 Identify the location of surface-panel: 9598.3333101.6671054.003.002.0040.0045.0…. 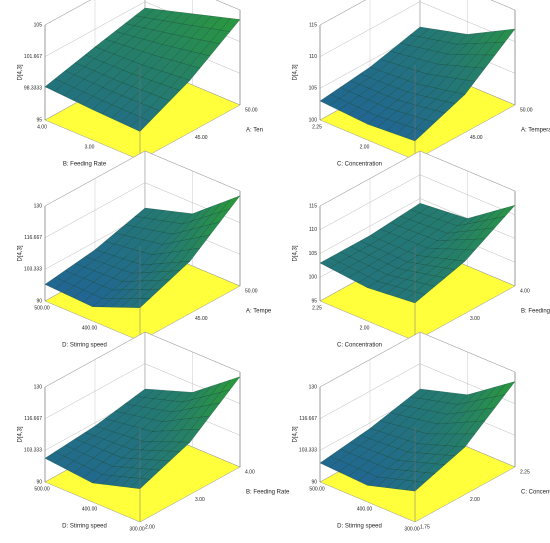
(140, 85).